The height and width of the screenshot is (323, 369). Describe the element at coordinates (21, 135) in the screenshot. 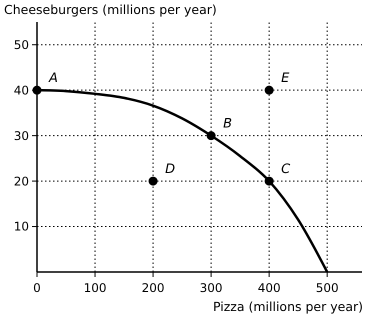

I see `y-tick-label: 30` at that location.